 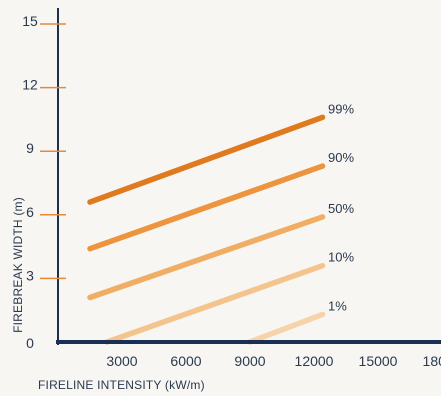 What do you see at coordinates (378, 361) in the screenshot?
I see `x-tick-label-15000: 15000` at bounding box center [378, 361].